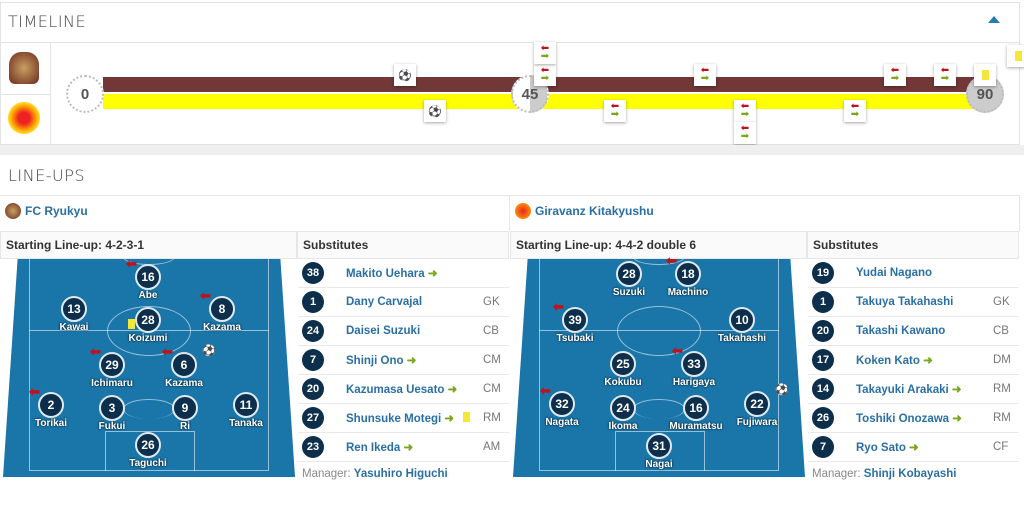  Describe the element at coordinates (994, 19) in the screenshot. I see `triangle-up-icon` at that location.